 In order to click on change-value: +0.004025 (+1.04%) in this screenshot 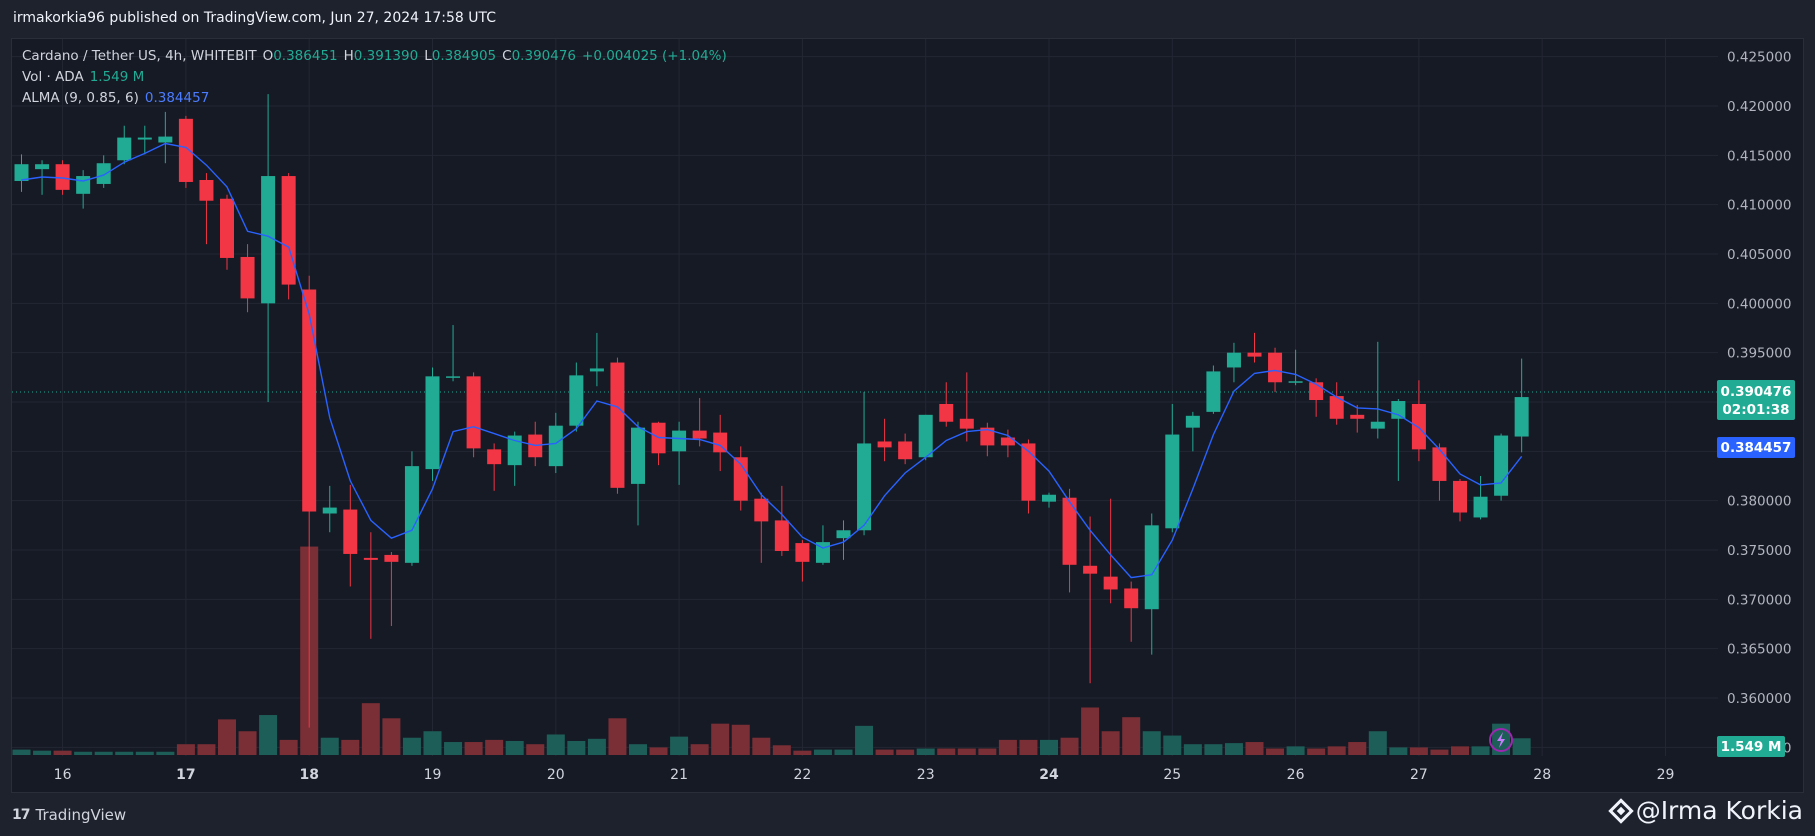, I will do `click(654, 56)`.